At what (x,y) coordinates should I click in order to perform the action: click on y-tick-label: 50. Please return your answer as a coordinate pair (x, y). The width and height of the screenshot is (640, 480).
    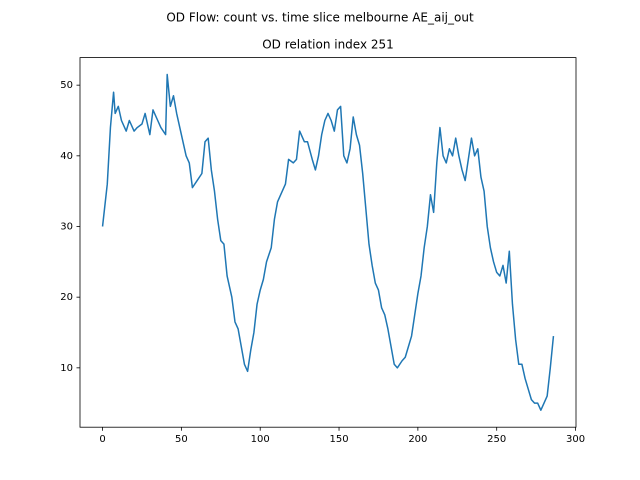
    Looking at the image, I should click on (66, 85).